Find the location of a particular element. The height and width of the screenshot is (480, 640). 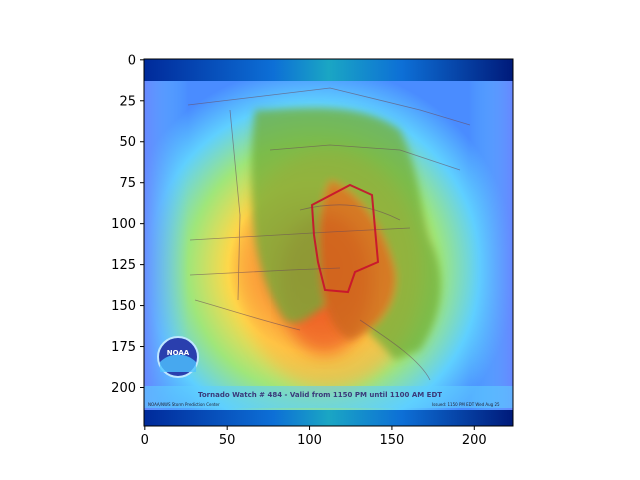

y-tick-label: 175 is located at coordinates (123, 347).